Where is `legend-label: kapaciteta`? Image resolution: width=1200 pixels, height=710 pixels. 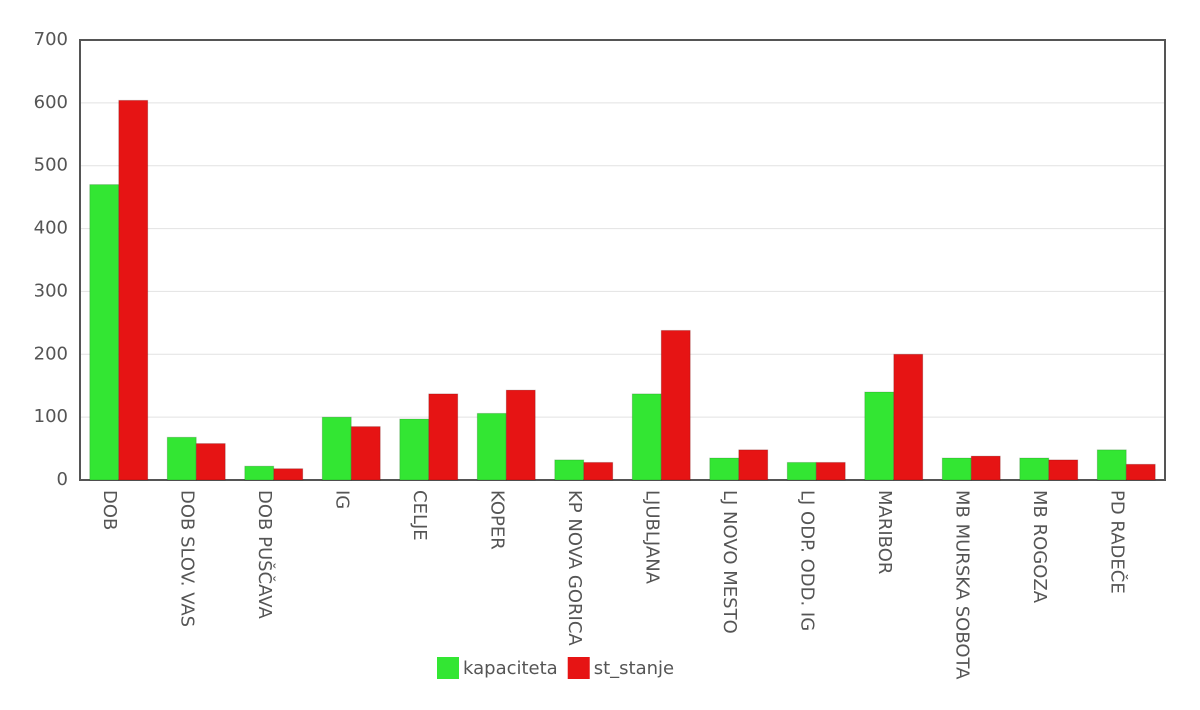 legend-label: kapaciteta is located at coordinates (510, 668).